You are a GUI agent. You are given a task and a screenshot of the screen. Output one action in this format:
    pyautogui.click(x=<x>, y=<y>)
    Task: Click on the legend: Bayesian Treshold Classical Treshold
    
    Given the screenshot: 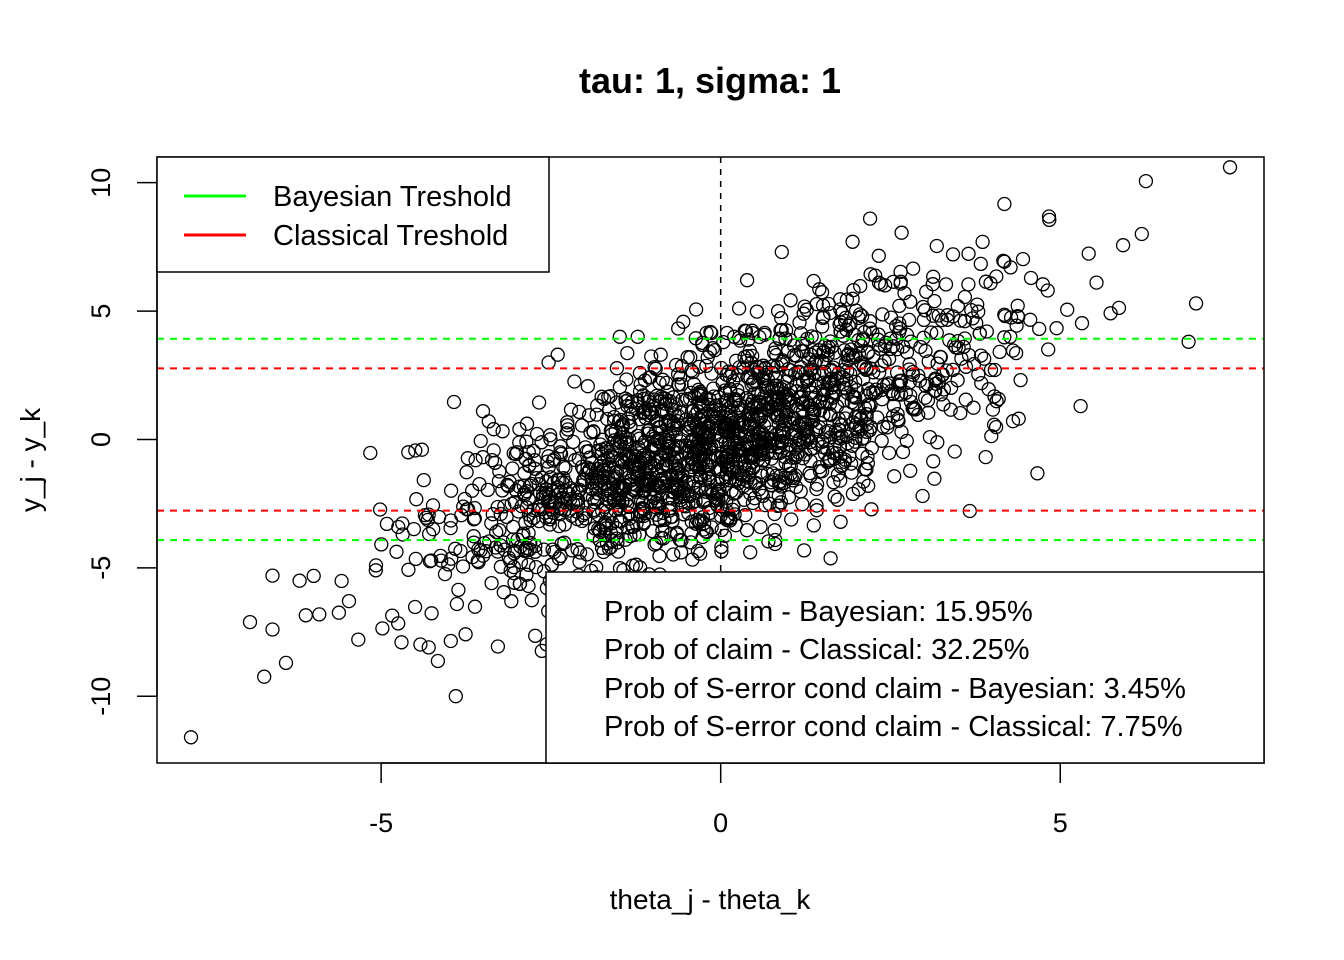 What is the action you would take?
    pyautogui.click(x=353, y=214)
    